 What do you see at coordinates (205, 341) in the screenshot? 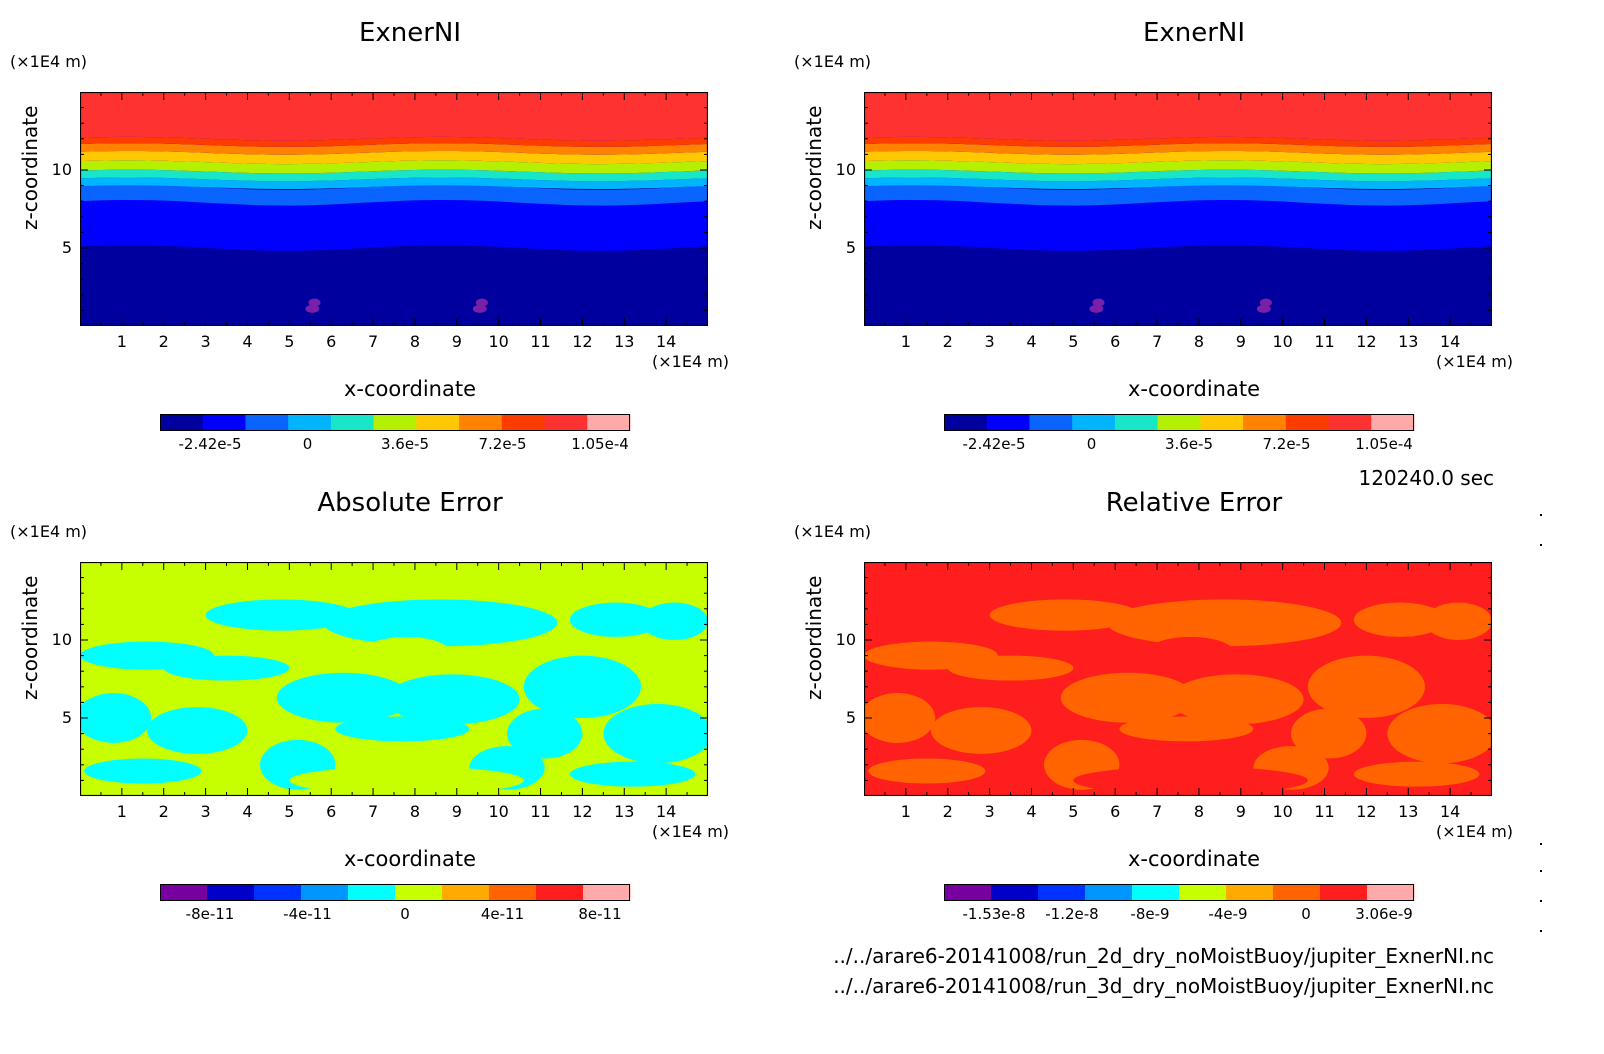
I see `x-tick-label: 3` at bounding box center [205, 341].